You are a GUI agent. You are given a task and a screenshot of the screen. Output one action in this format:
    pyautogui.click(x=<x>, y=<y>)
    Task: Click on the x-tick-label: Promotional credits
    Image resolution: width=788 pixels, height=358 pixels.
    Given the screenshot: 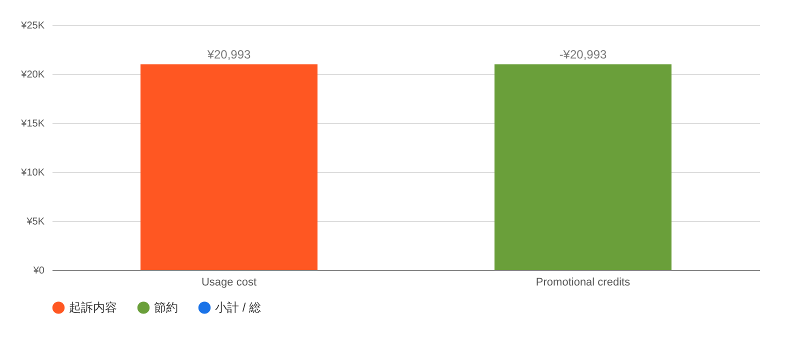 What is the action you would take?
    pyautogui.click(x=583, y=282)
    